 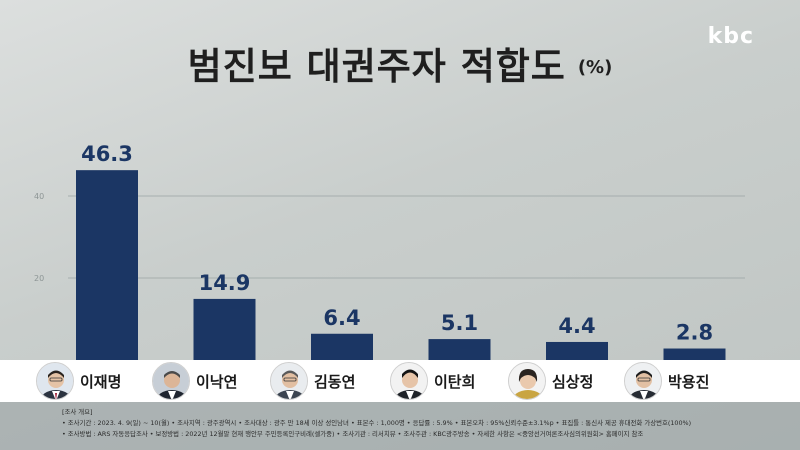 What do you see at coordinates (595, 67) in the screenshot?
I see `unit-label: (%)` at bounding box center [595, 67].